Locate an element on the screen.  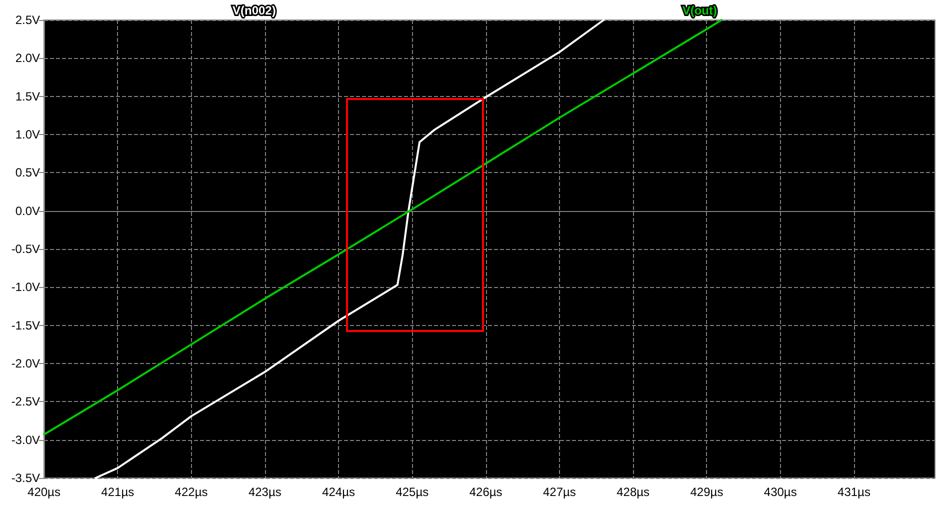
y-tick-label: 1.0V is located at coordinates (27, 135).